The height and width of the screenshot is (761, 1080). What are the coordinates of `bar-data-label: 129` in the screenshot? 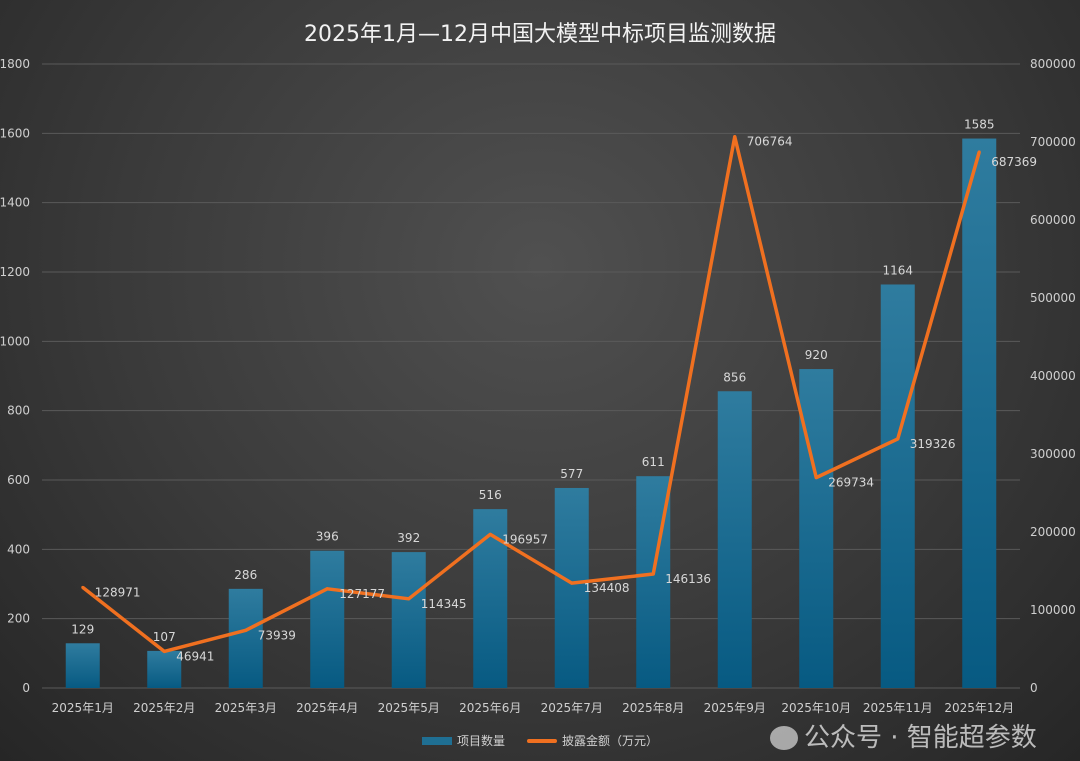 It's located at (82, 629).